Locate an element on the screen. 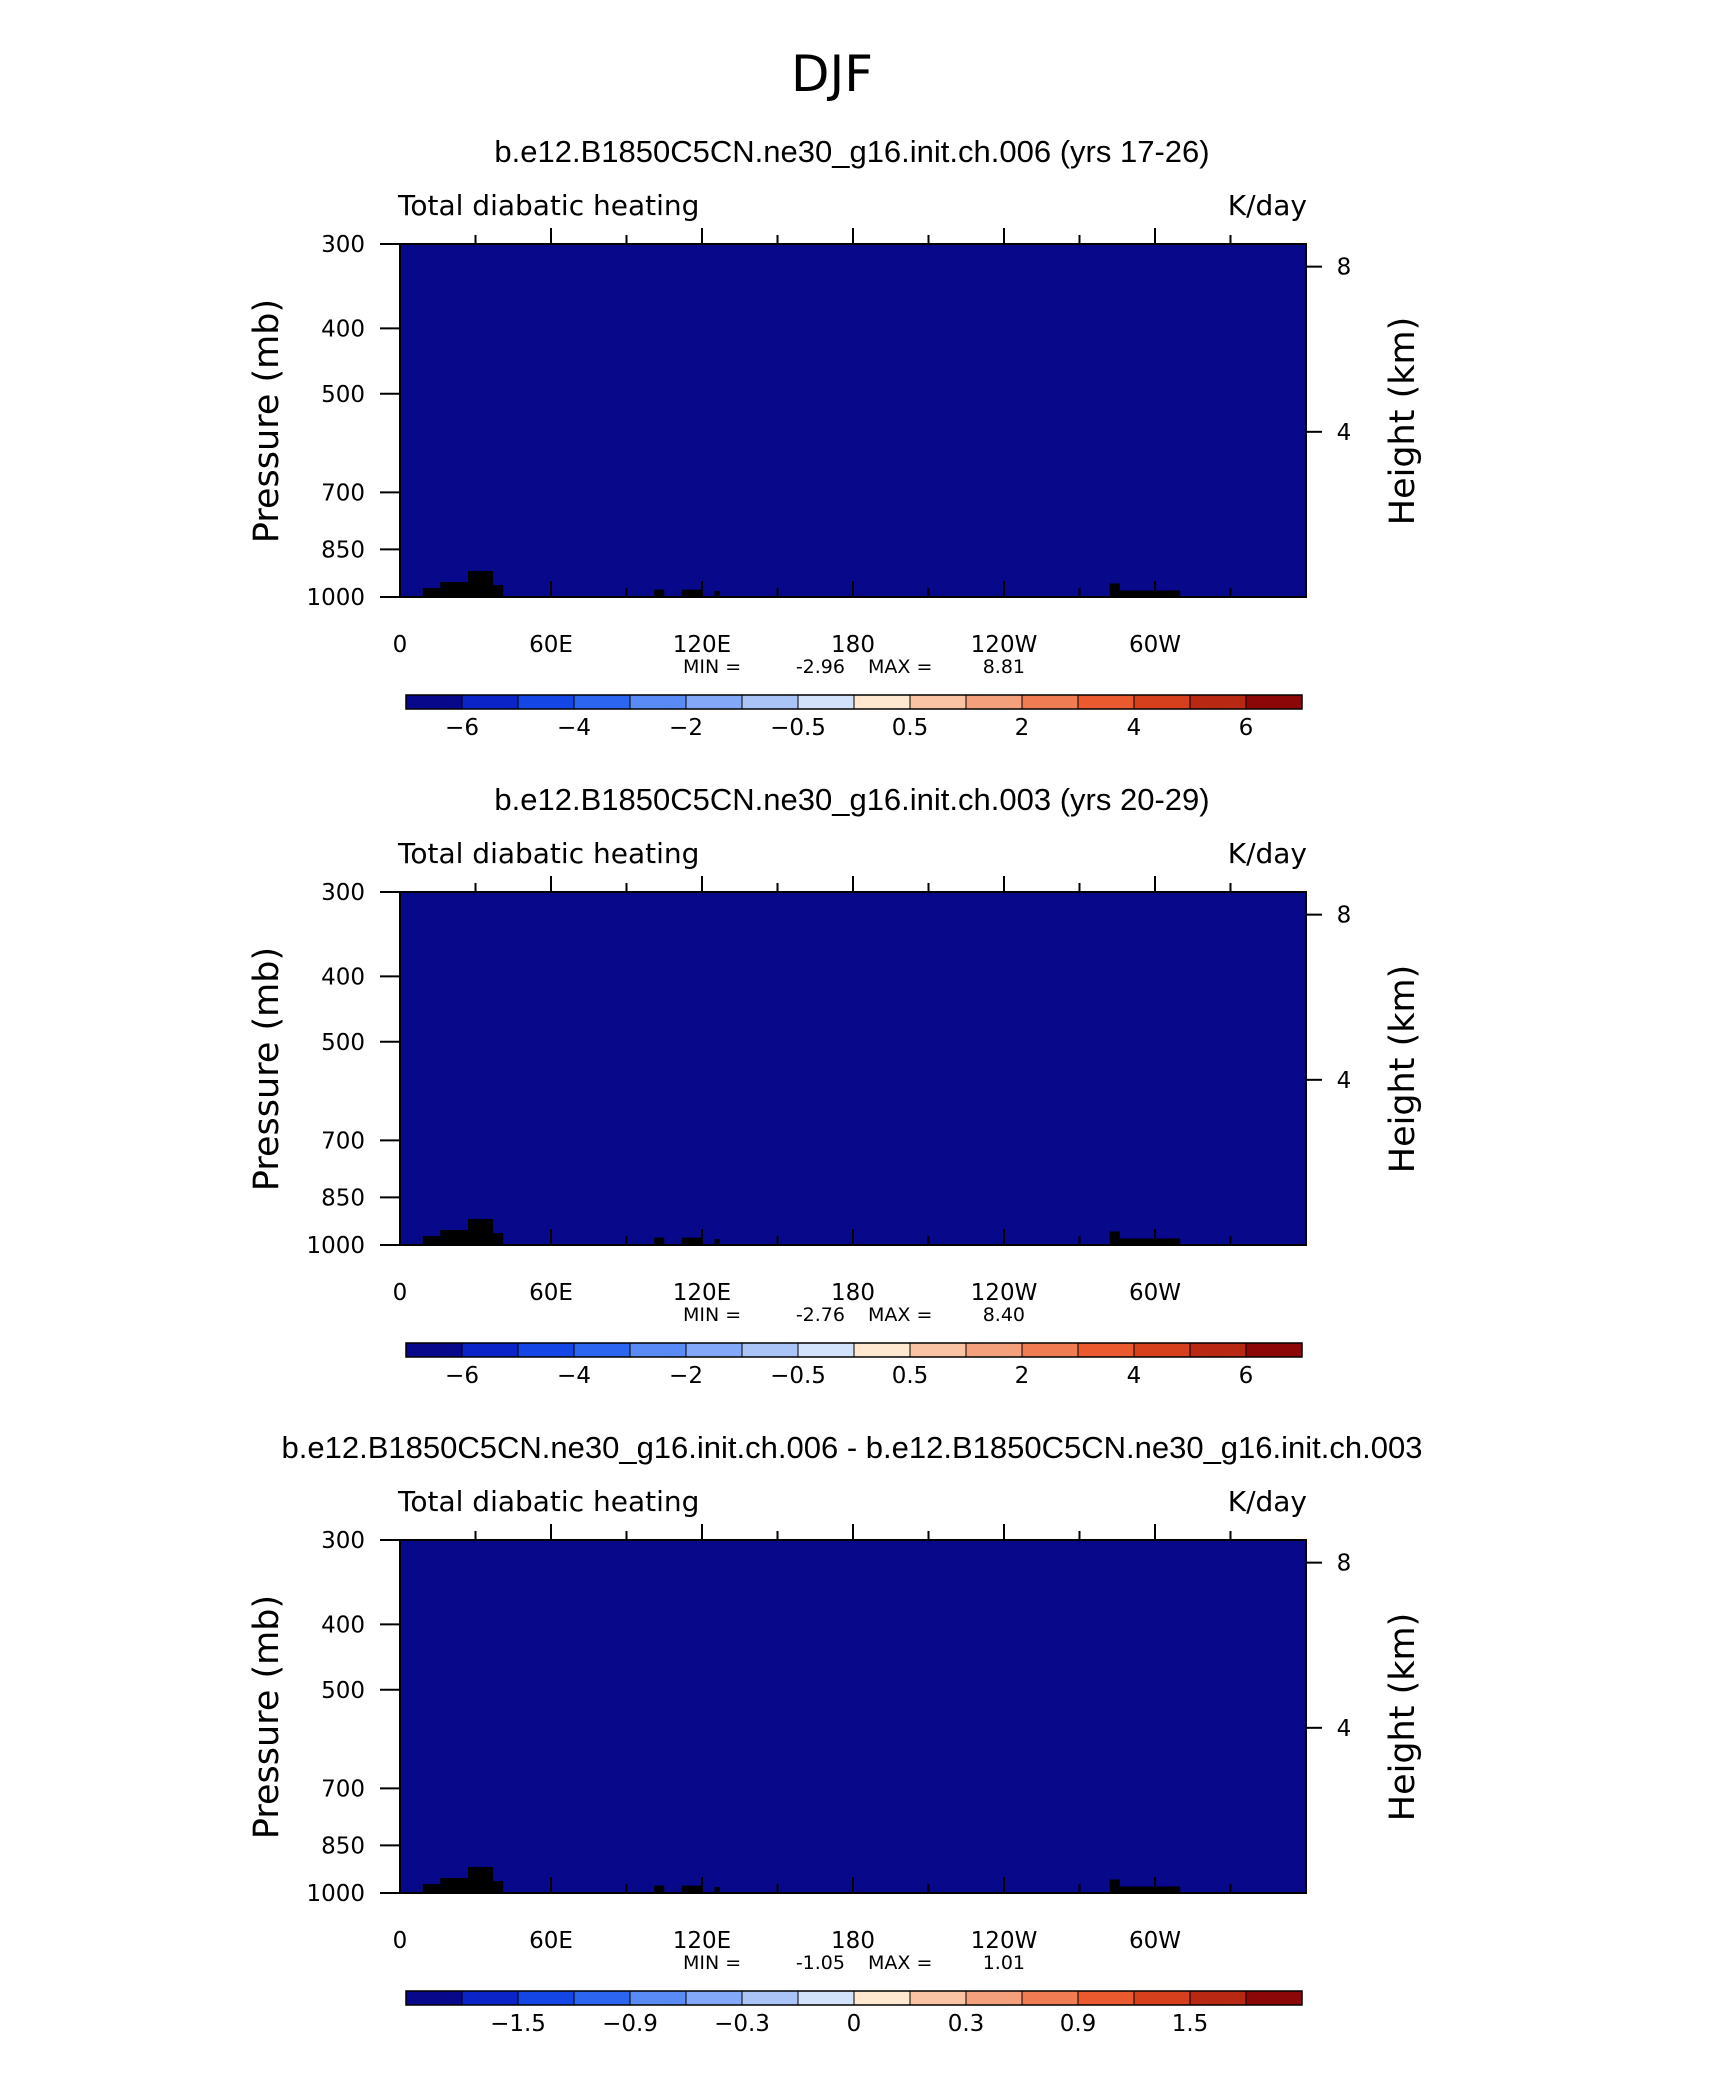  colorbar-bin is located at coordinates (770, 702).